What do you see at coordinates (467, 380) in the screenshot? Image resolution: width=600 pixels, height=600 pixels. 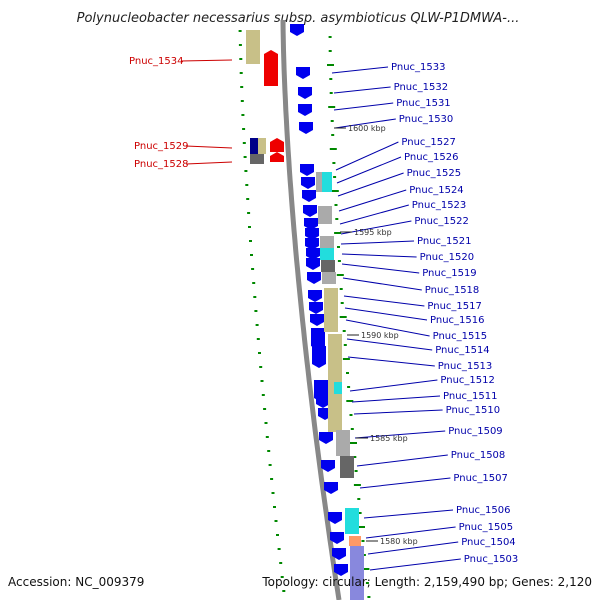 I see `gene-label: Pnuc_1512` at bounding box center [467, 380].